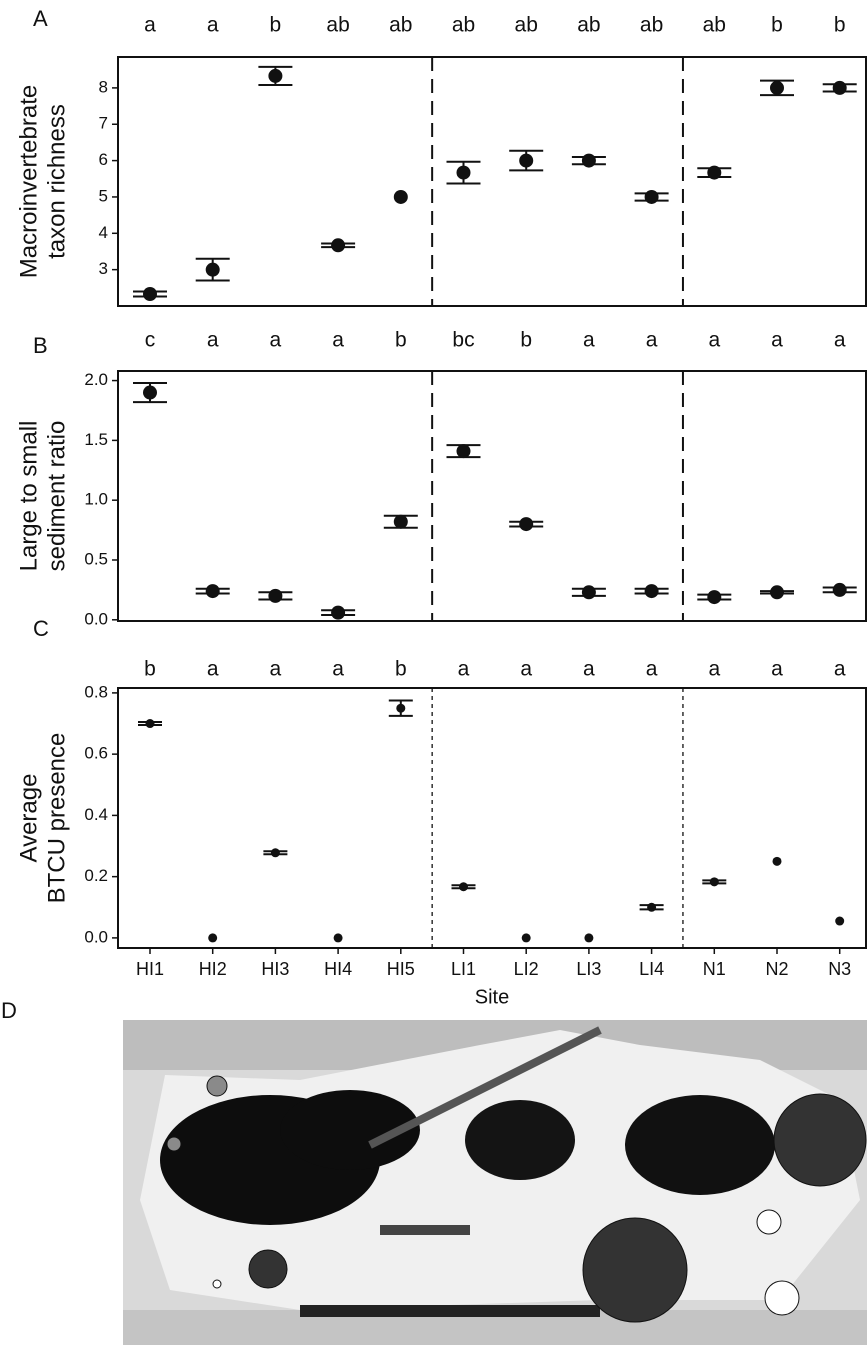  I want to click on y-axis-label: Macroinvertebrate, so click(28, 181).